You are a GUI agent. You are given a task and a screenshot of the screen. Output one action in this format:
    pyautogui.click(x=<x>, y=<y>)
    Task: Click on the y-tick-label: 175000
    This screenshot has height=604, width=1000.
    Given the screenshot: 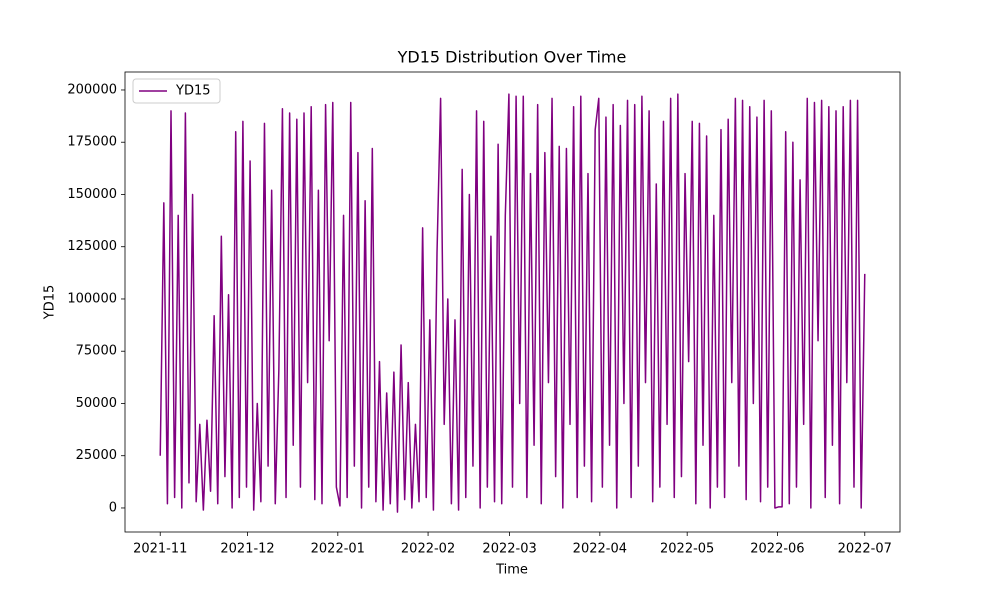 What is the action you would take?
    pyautogui.click(x=92, y=142)
    